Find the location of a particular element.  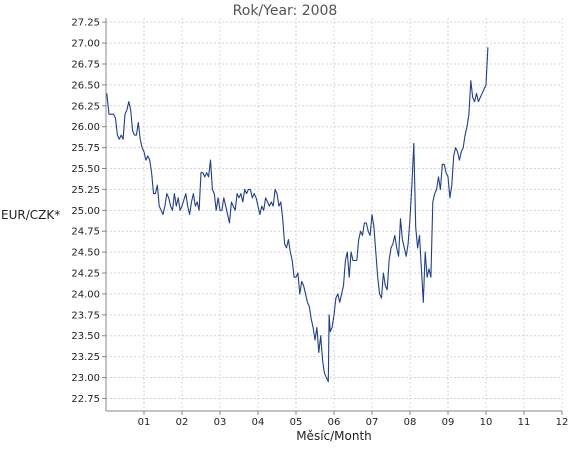

y-tick-label: 23.00 is located at coordinates (85, 378).